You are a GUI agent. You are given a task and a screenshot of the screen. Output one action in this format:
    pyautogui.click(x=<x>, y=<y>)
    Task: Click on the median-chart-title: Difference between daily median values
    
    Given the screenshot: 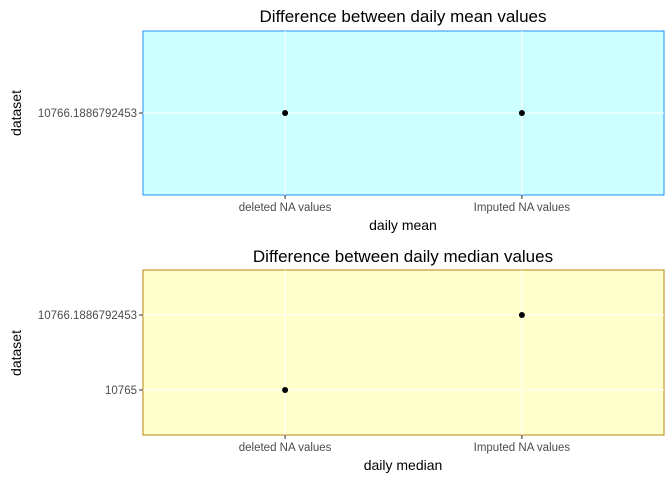 What is the action you would take?
    pyautogui.click(x=403, y=256)
    